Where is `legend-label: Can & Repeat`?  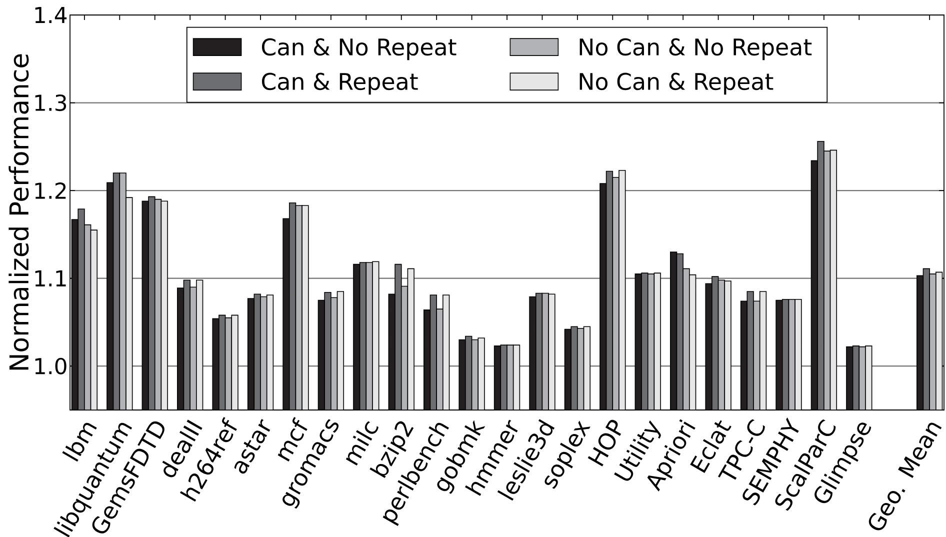
legend-label: Can & Repeat is located at coordinates (340, 83).